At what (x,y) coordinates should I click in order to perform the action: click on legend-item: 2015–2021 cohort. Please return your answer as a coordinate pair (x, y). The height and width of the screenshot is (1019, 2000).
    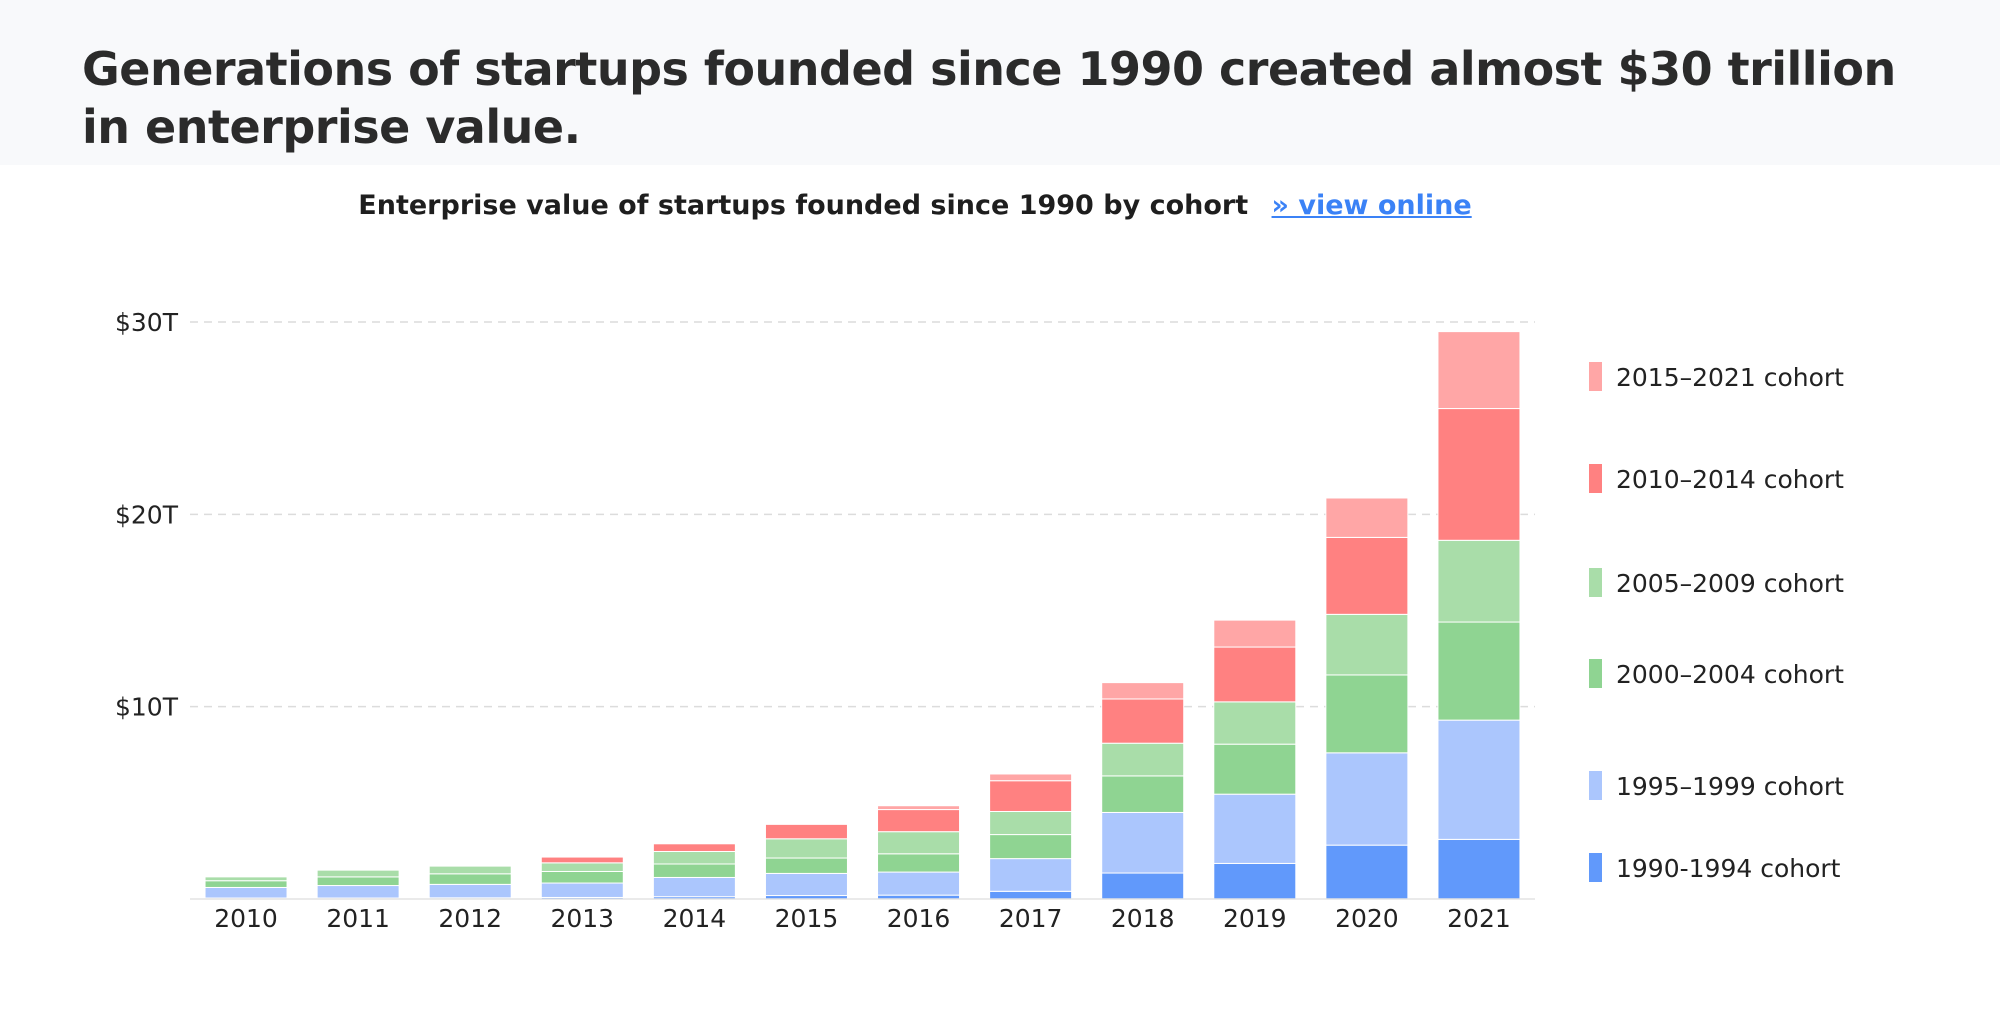
    Looking at the image, I should click on (1716, 377).